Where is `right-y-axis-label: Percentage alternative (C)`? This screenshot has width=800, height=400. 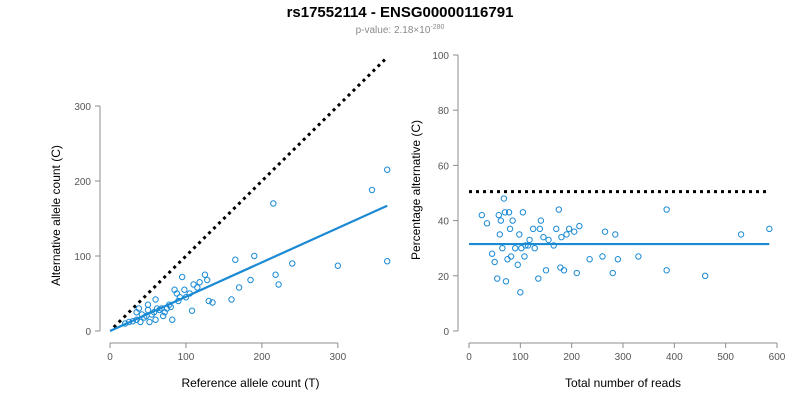
right-y-axis-label: Percentage alternative (C) is located at coordinates (416, 190).